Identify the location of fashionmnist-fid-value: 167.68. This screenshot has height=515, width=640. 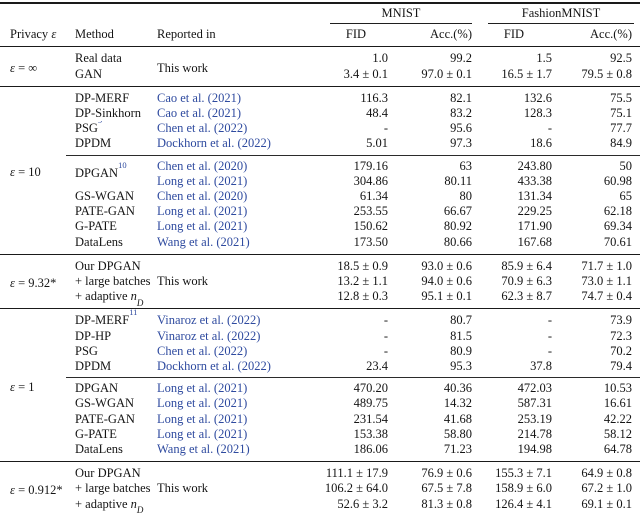
(534, 241).